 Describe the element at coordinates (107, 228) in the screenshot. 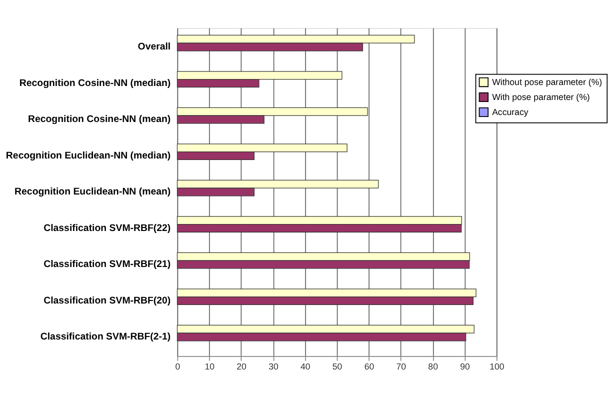

I see `y-tick-label: Classification SVM-RBF(22)` at that location.